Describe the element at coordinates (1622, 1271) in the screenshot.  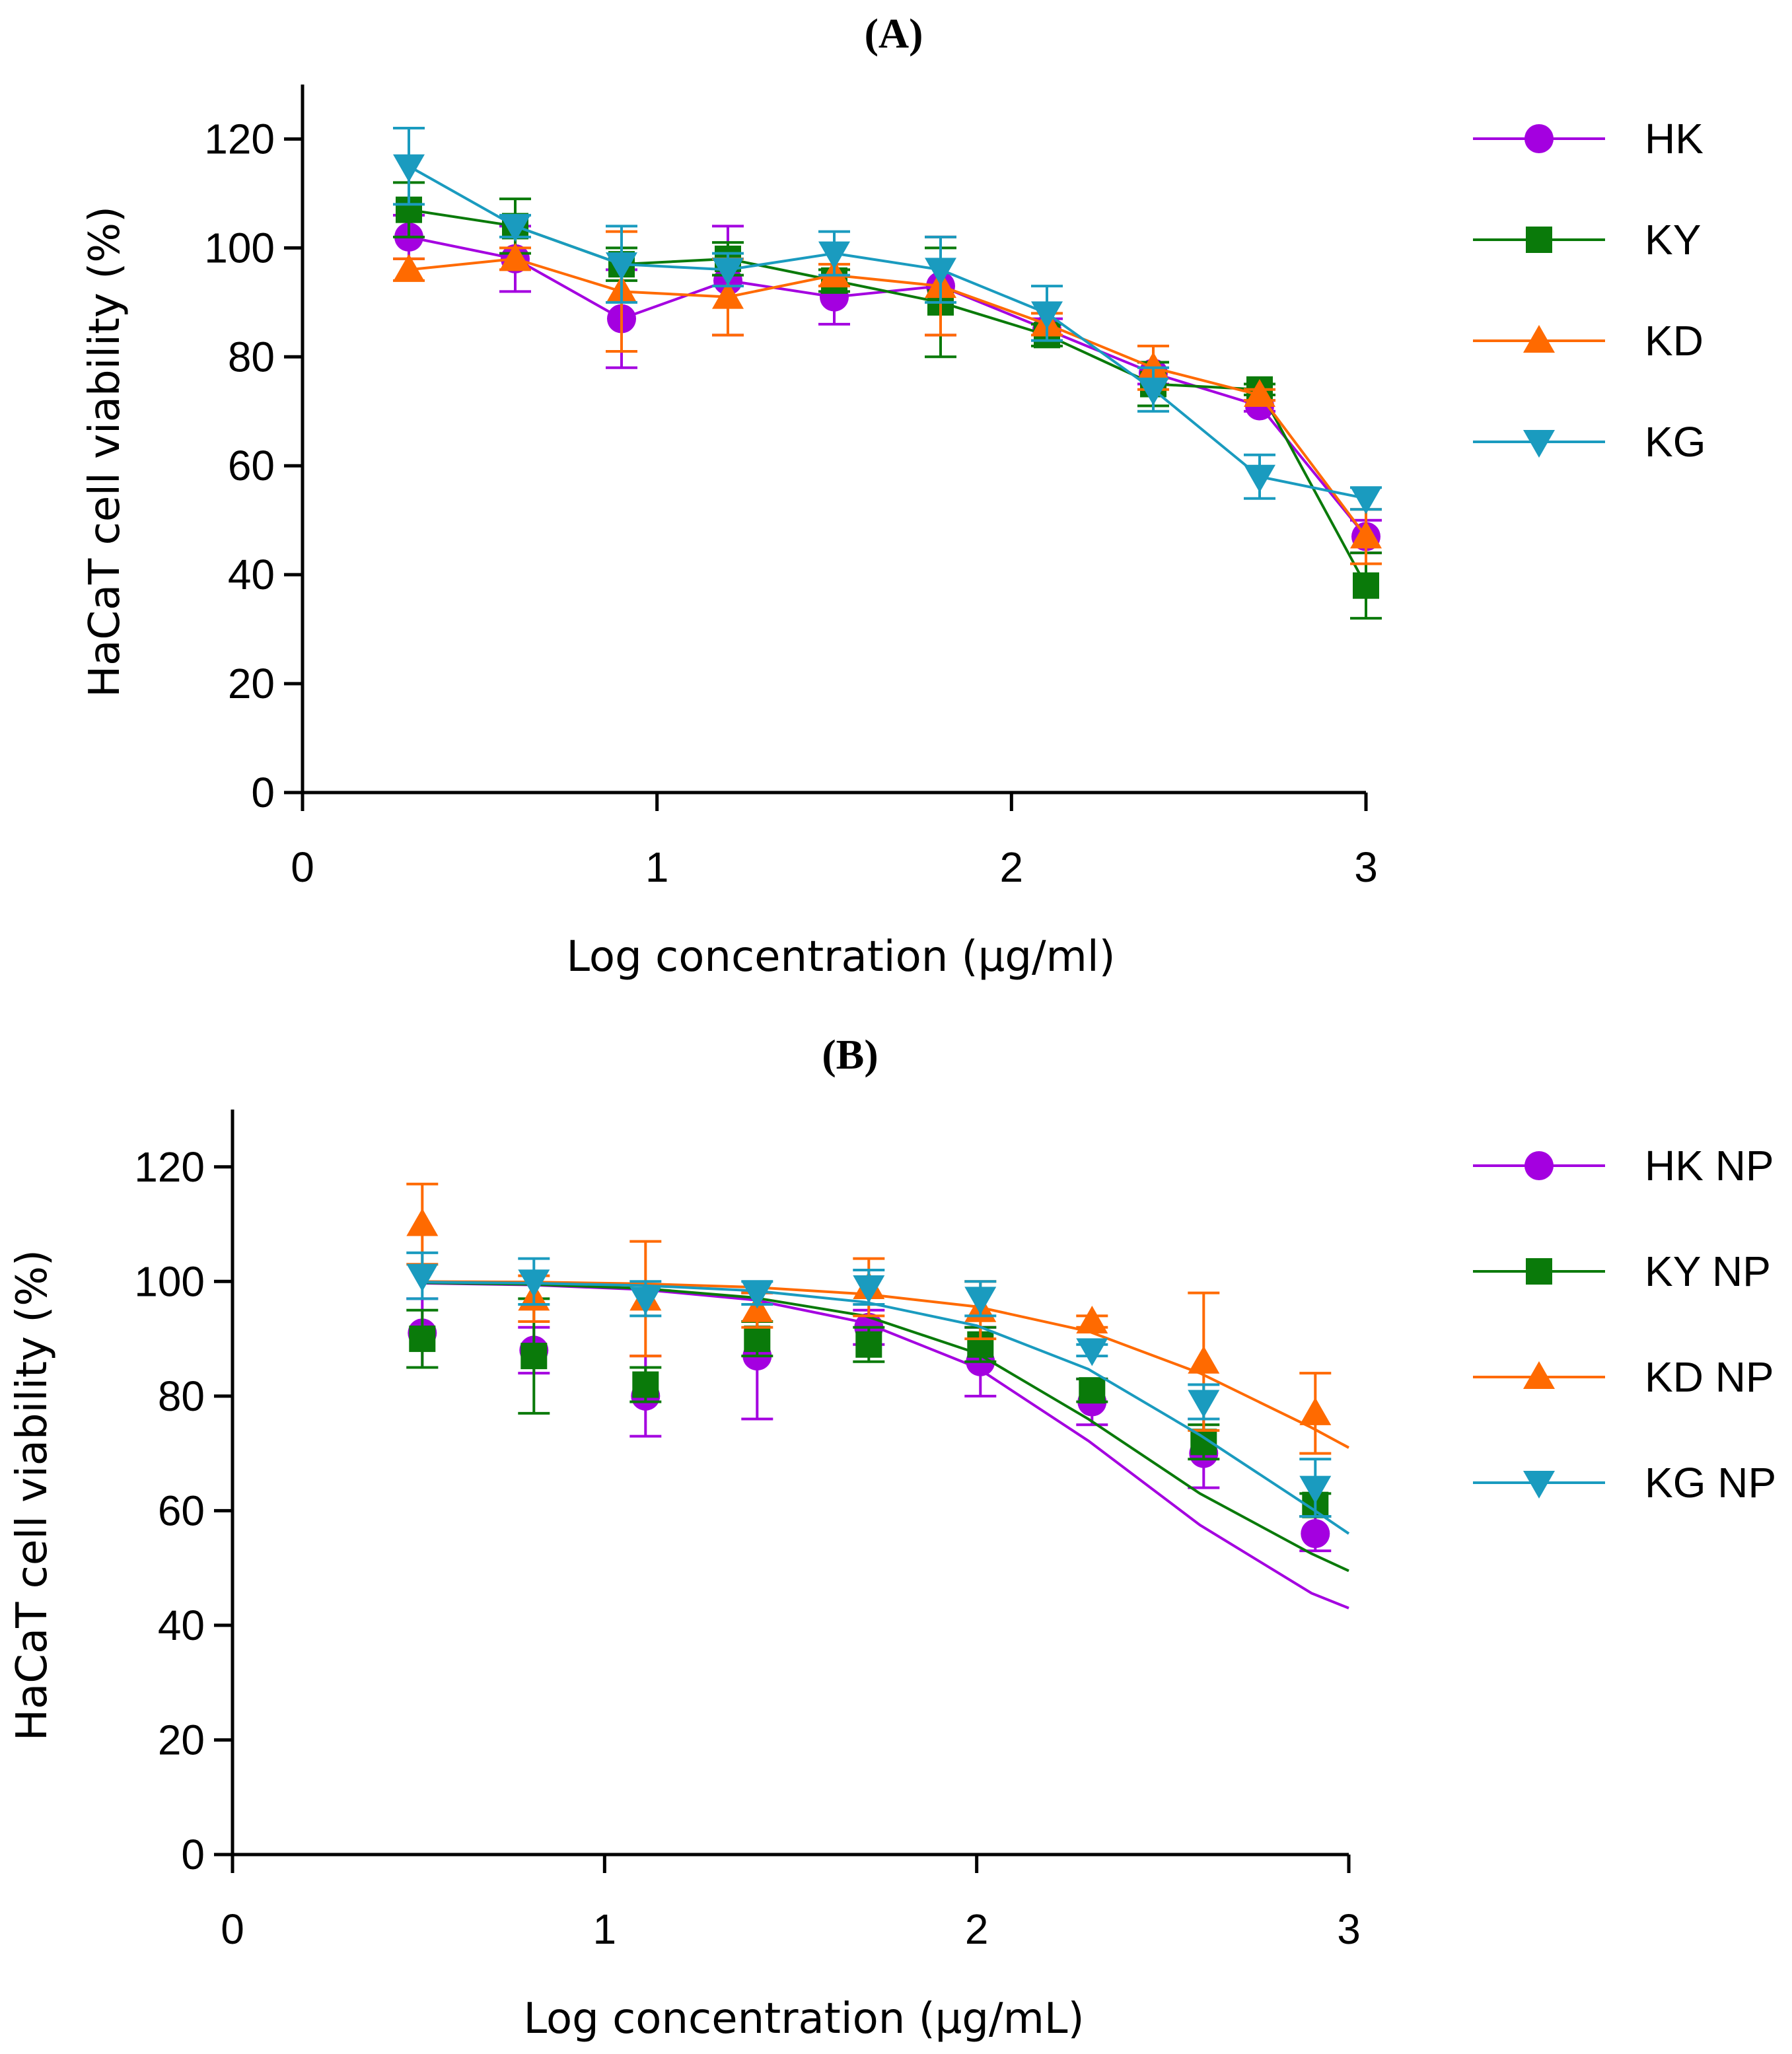
I see `legend-item: KY NP` at that location.